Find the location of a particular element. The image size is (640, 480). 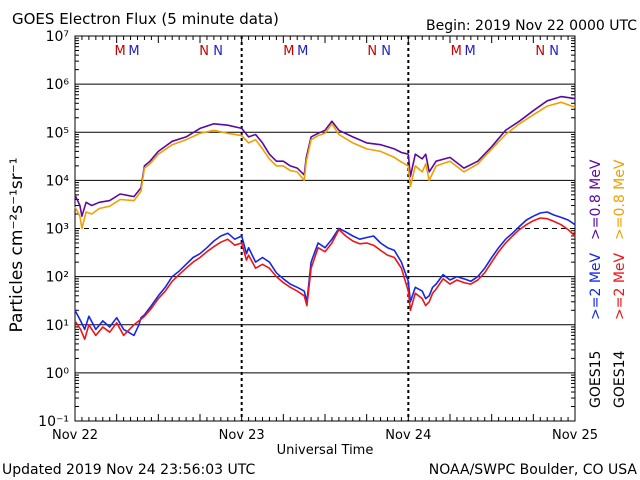

y-tick-label: 10² is located at coordinates (57, 278).